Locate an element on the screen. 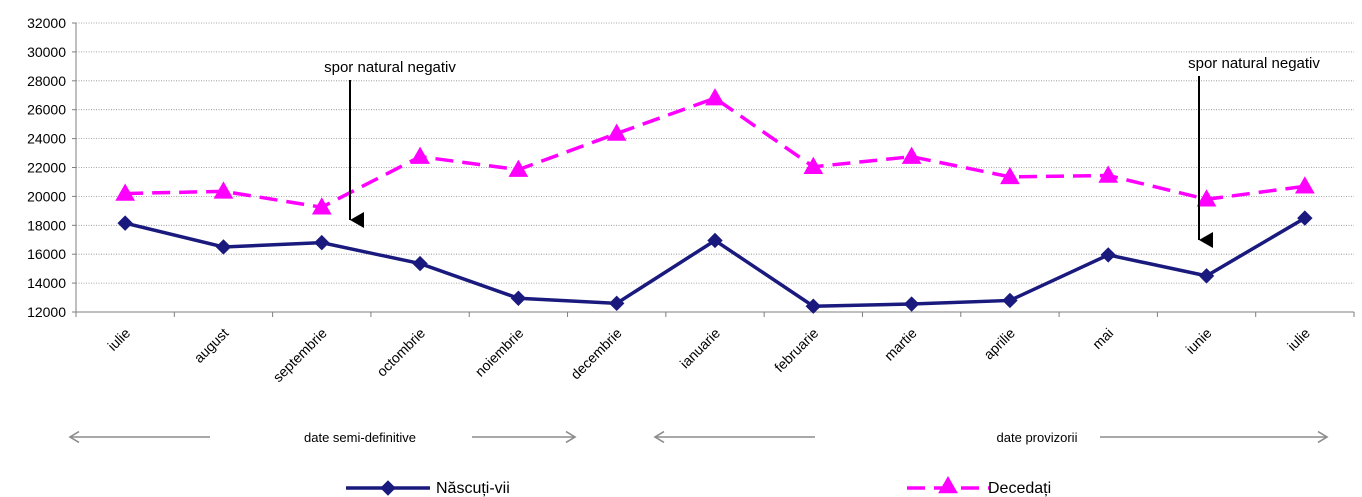  x-category-label: august is located at coordinates (211, 345).